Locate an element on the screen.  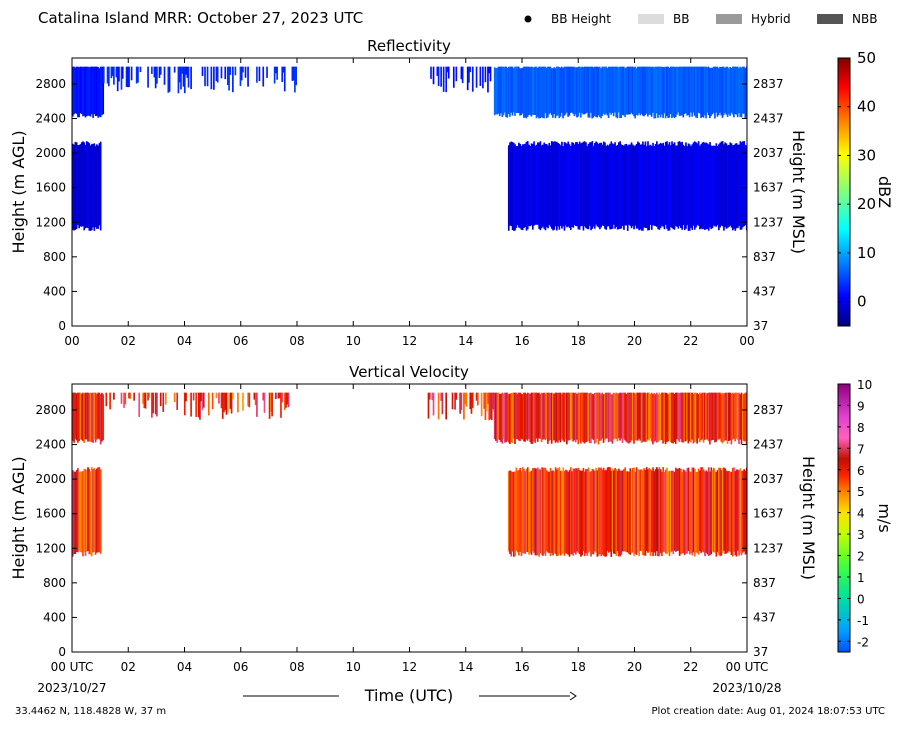
colorbar-tick-label: 0 is located at coordinates (861, 599).